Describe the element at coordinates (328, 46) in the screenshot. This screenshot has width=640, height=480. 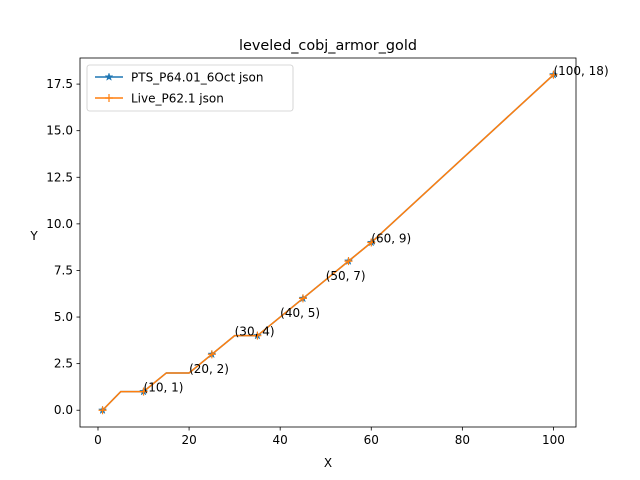
I see `chart-title: leveled_cobj_armor_gold` at that location.